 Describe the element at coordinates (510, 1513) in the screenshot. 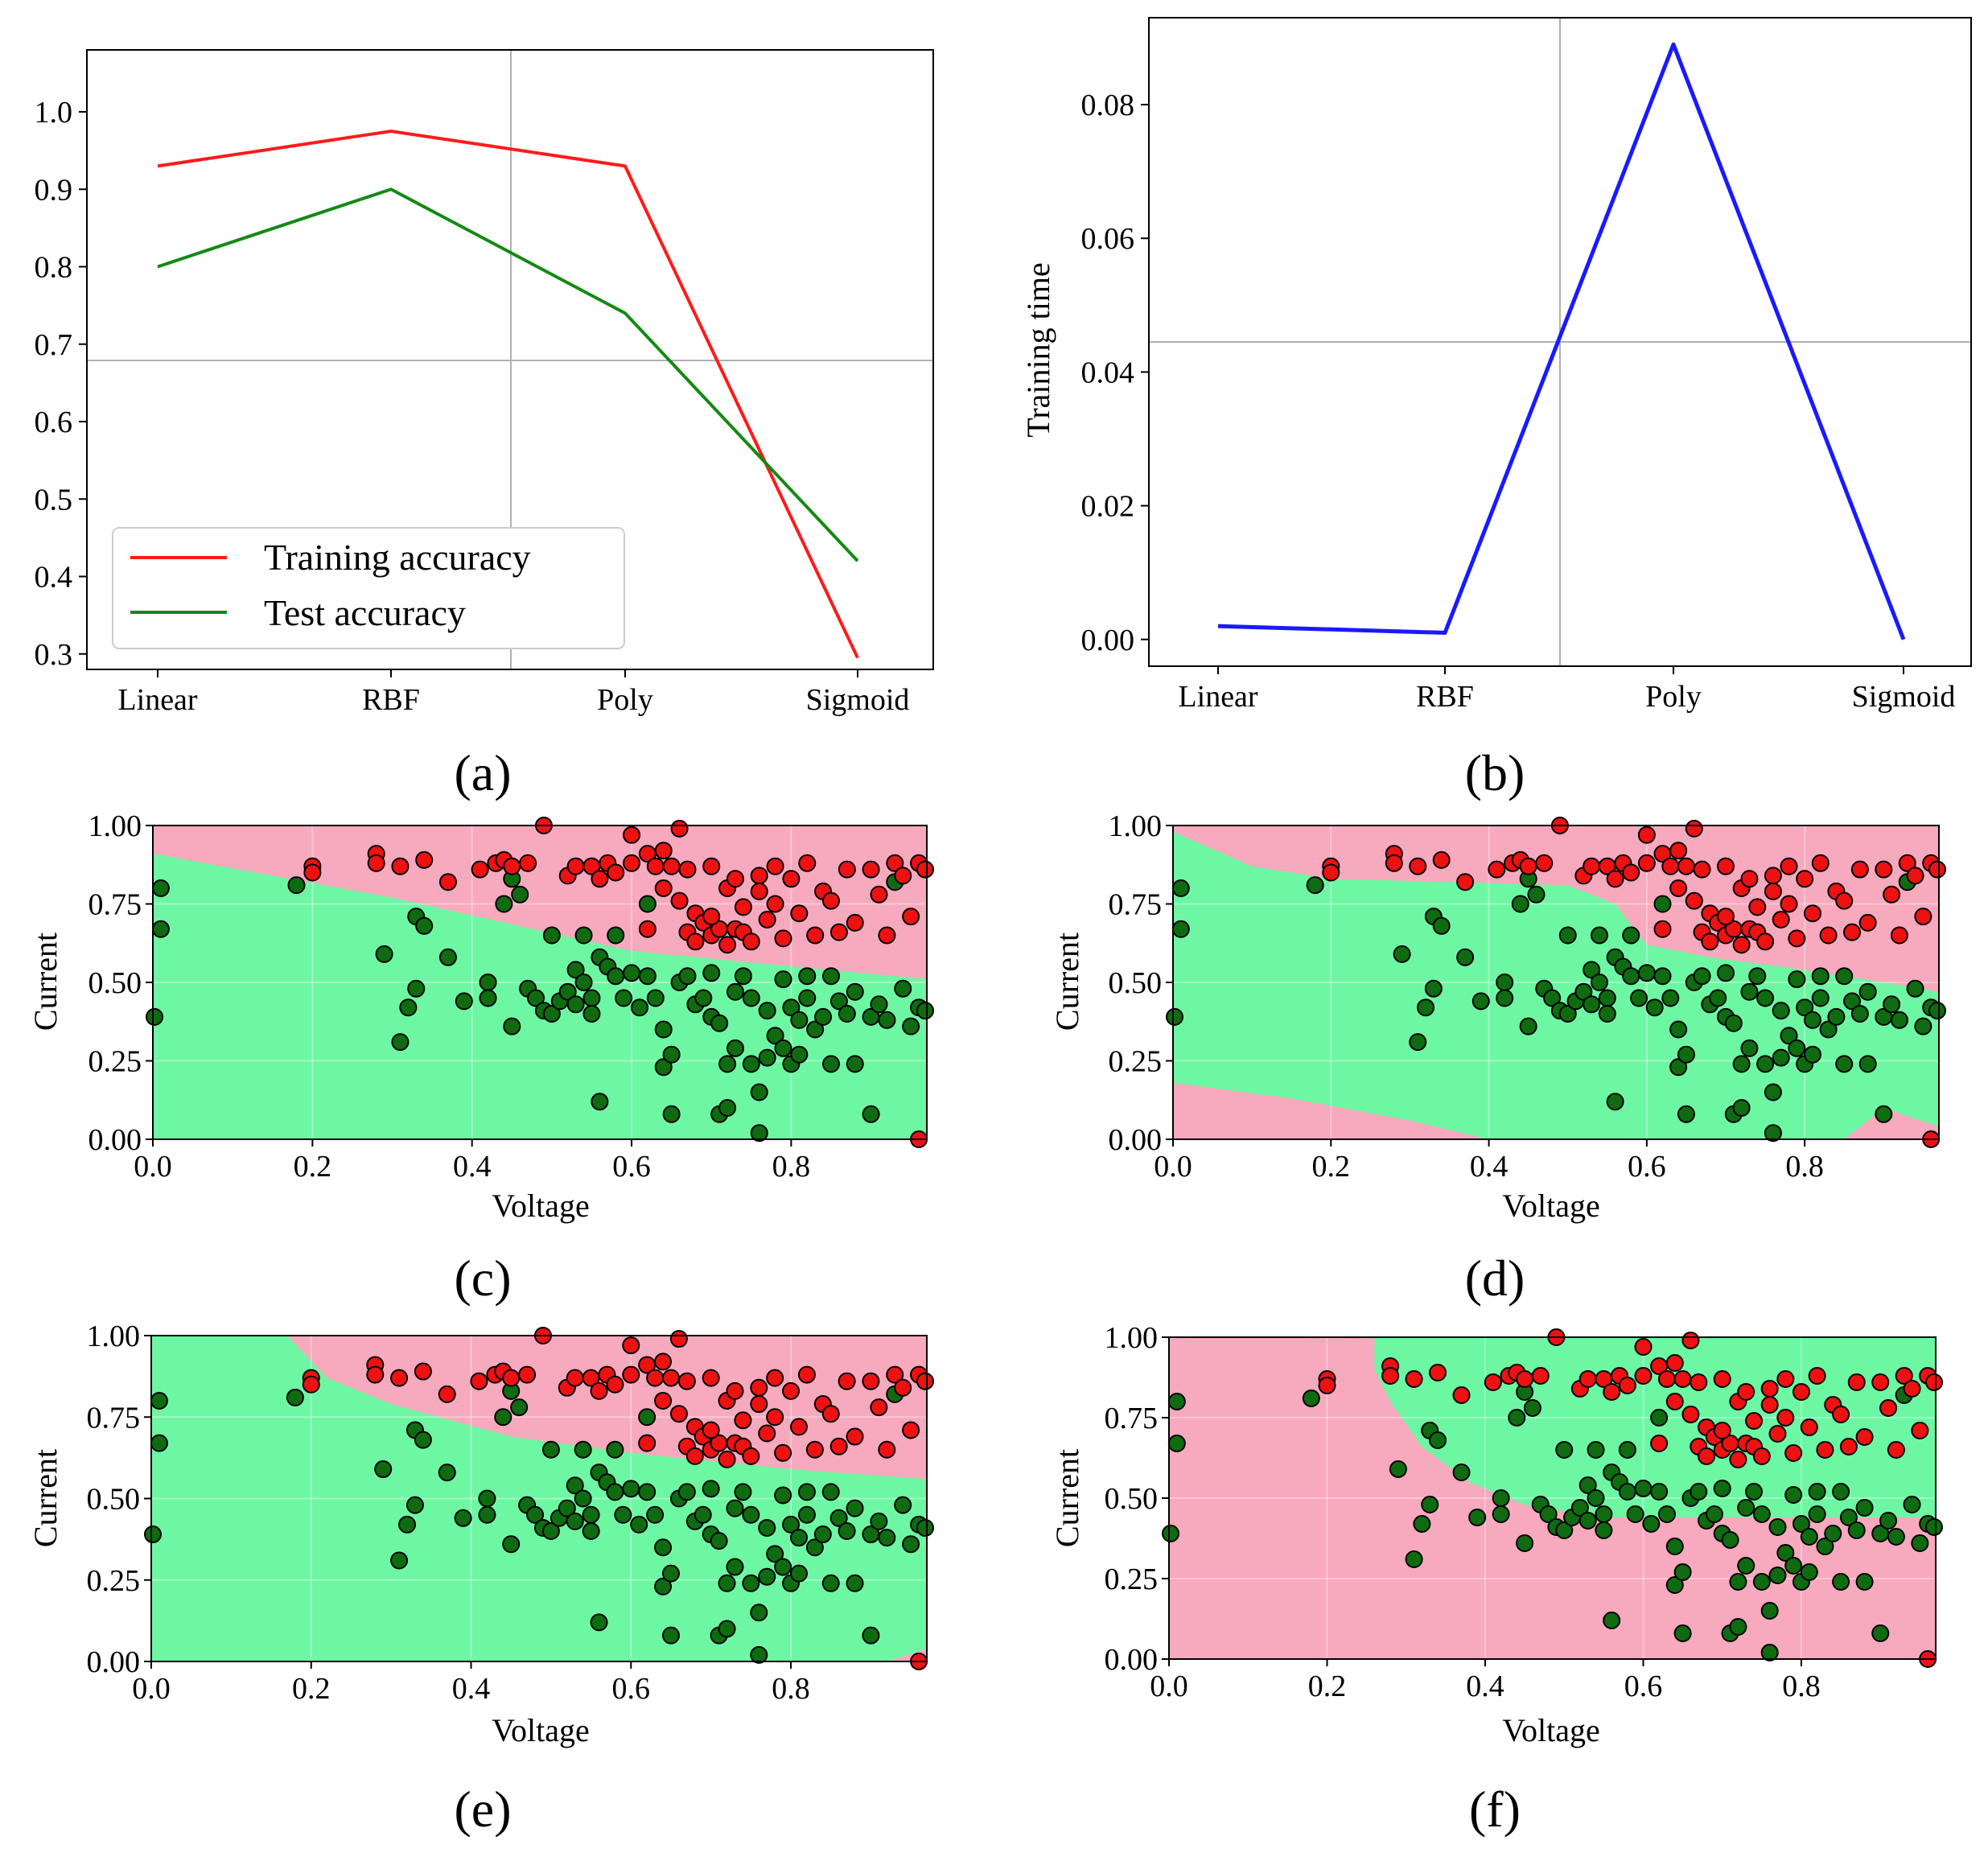

I see `panel-e-plot: 0.00 0.25 0.50 0.75 1.00 0.0 0.2 0.4 0.6 0.8` at that location.